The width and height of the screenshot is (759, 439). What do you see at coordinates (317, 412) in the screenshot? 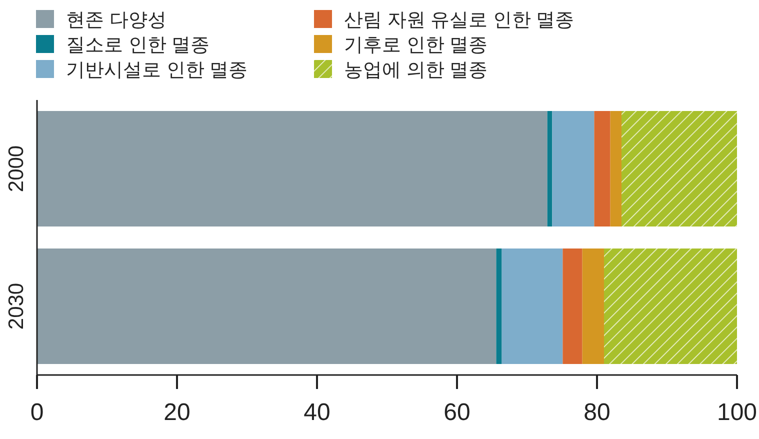
I see `x-tick-label: 40` at bounding box center [317, 412].